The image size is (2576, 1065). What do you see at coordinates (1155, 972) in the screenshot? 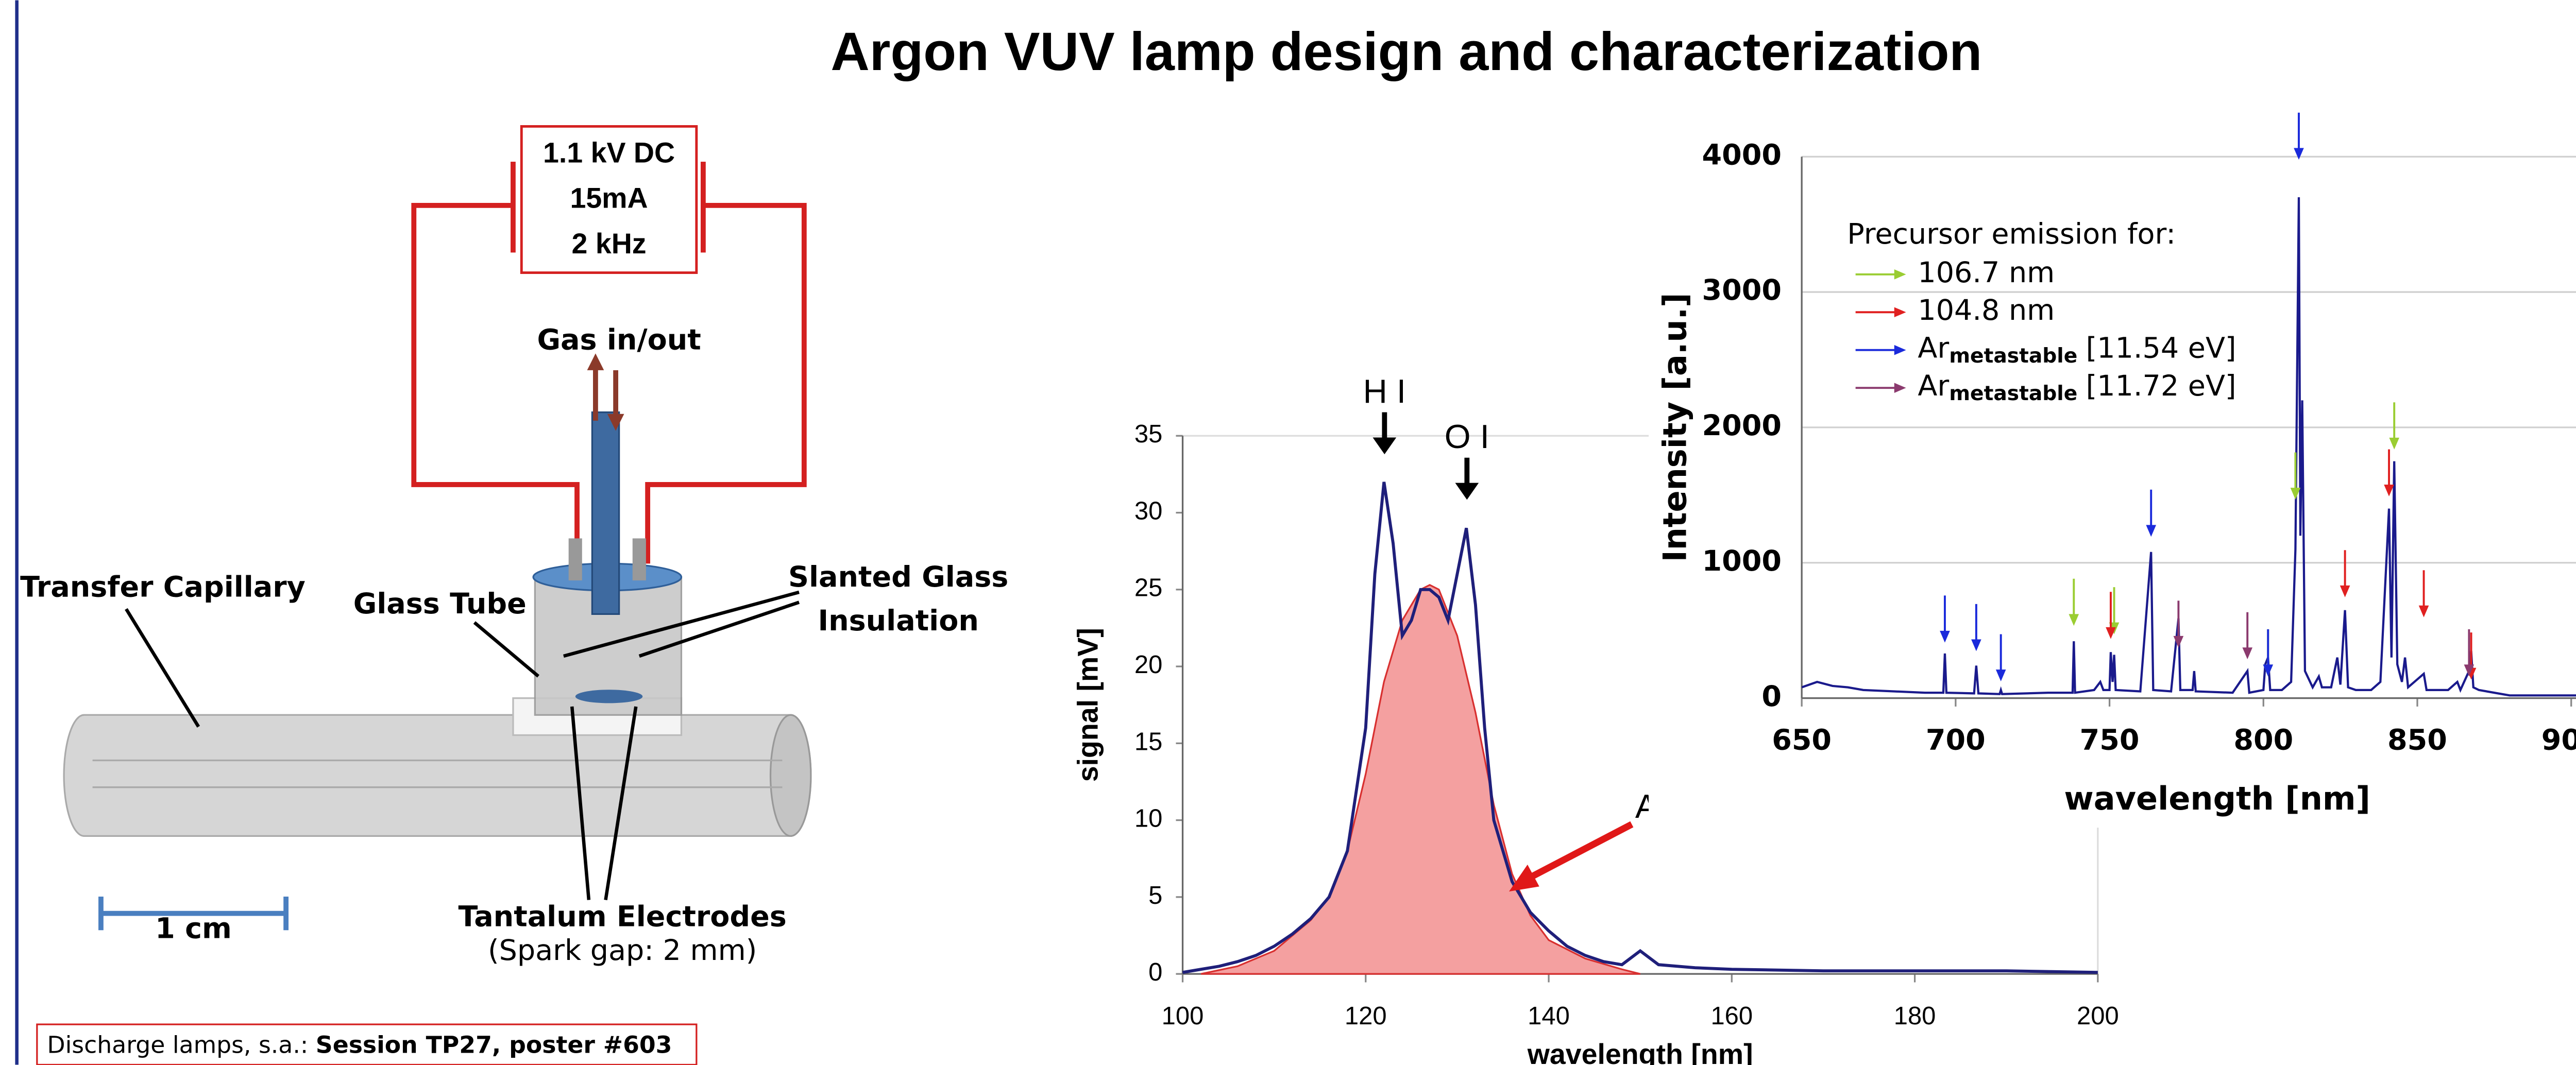
I see `y-tick-label: 0` at bounding box center [1155, 972].